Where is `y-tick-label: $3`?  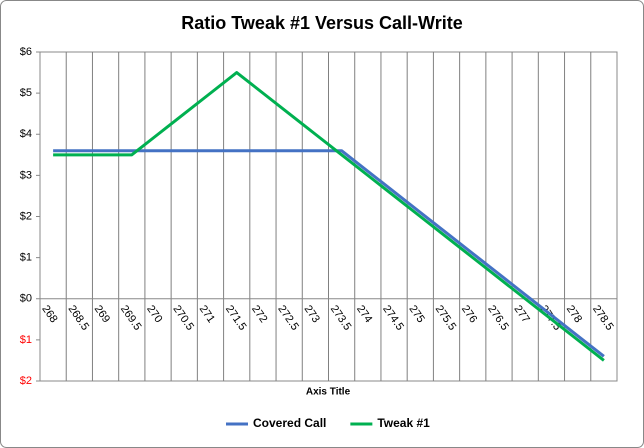 y-tick-label: $3 is located at coordinates (26, 175).